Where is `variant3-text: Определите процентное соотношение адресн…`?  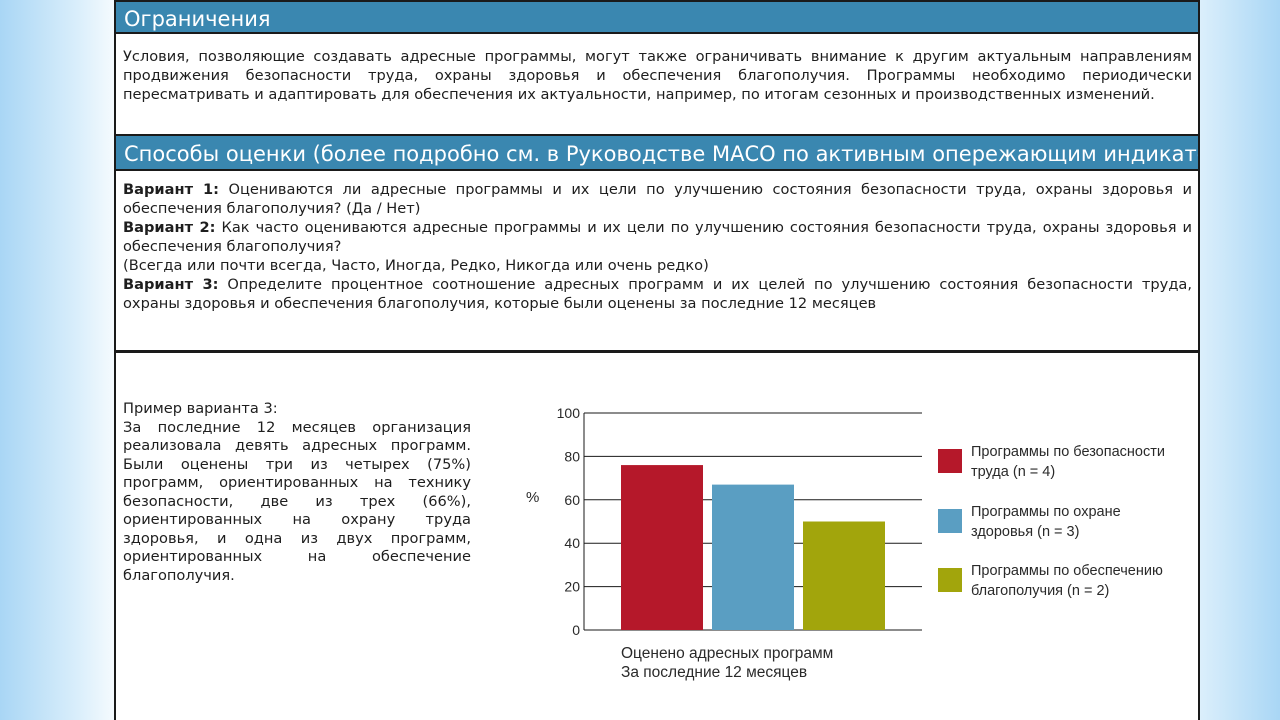
variant3-text: Определите процентное соотношение адресн… is located at coordinates (657, 294).